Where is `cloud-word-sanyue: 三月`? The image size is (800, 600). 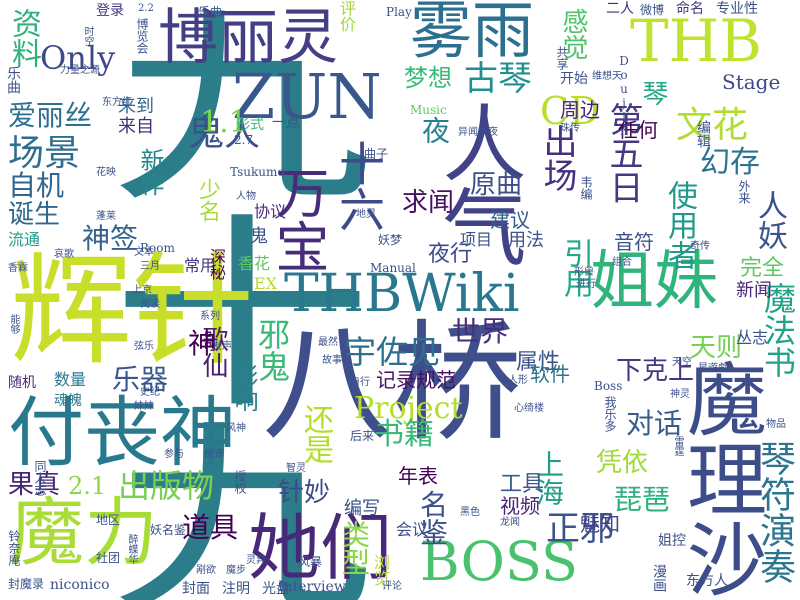
cloud-word-sanyue: 三月 is located at coordinates (150, 266).